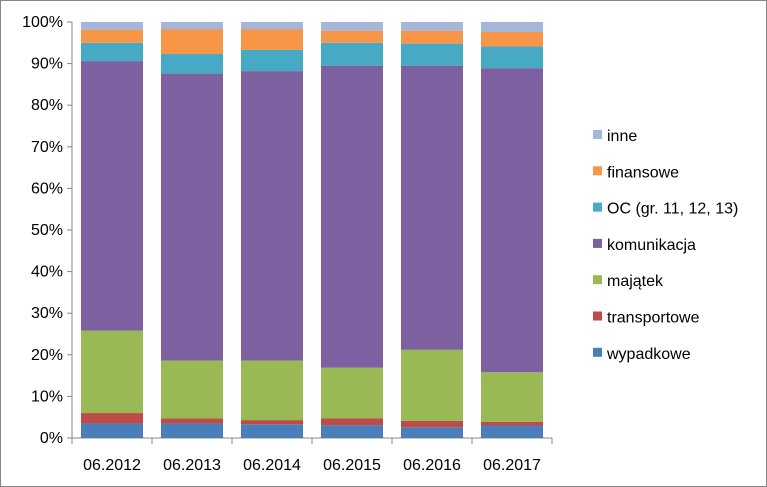  What do you see at coordinates (42, 22) in the screenshot?
I see `y-tick-label: 100%` at bounding box center [42, 22].